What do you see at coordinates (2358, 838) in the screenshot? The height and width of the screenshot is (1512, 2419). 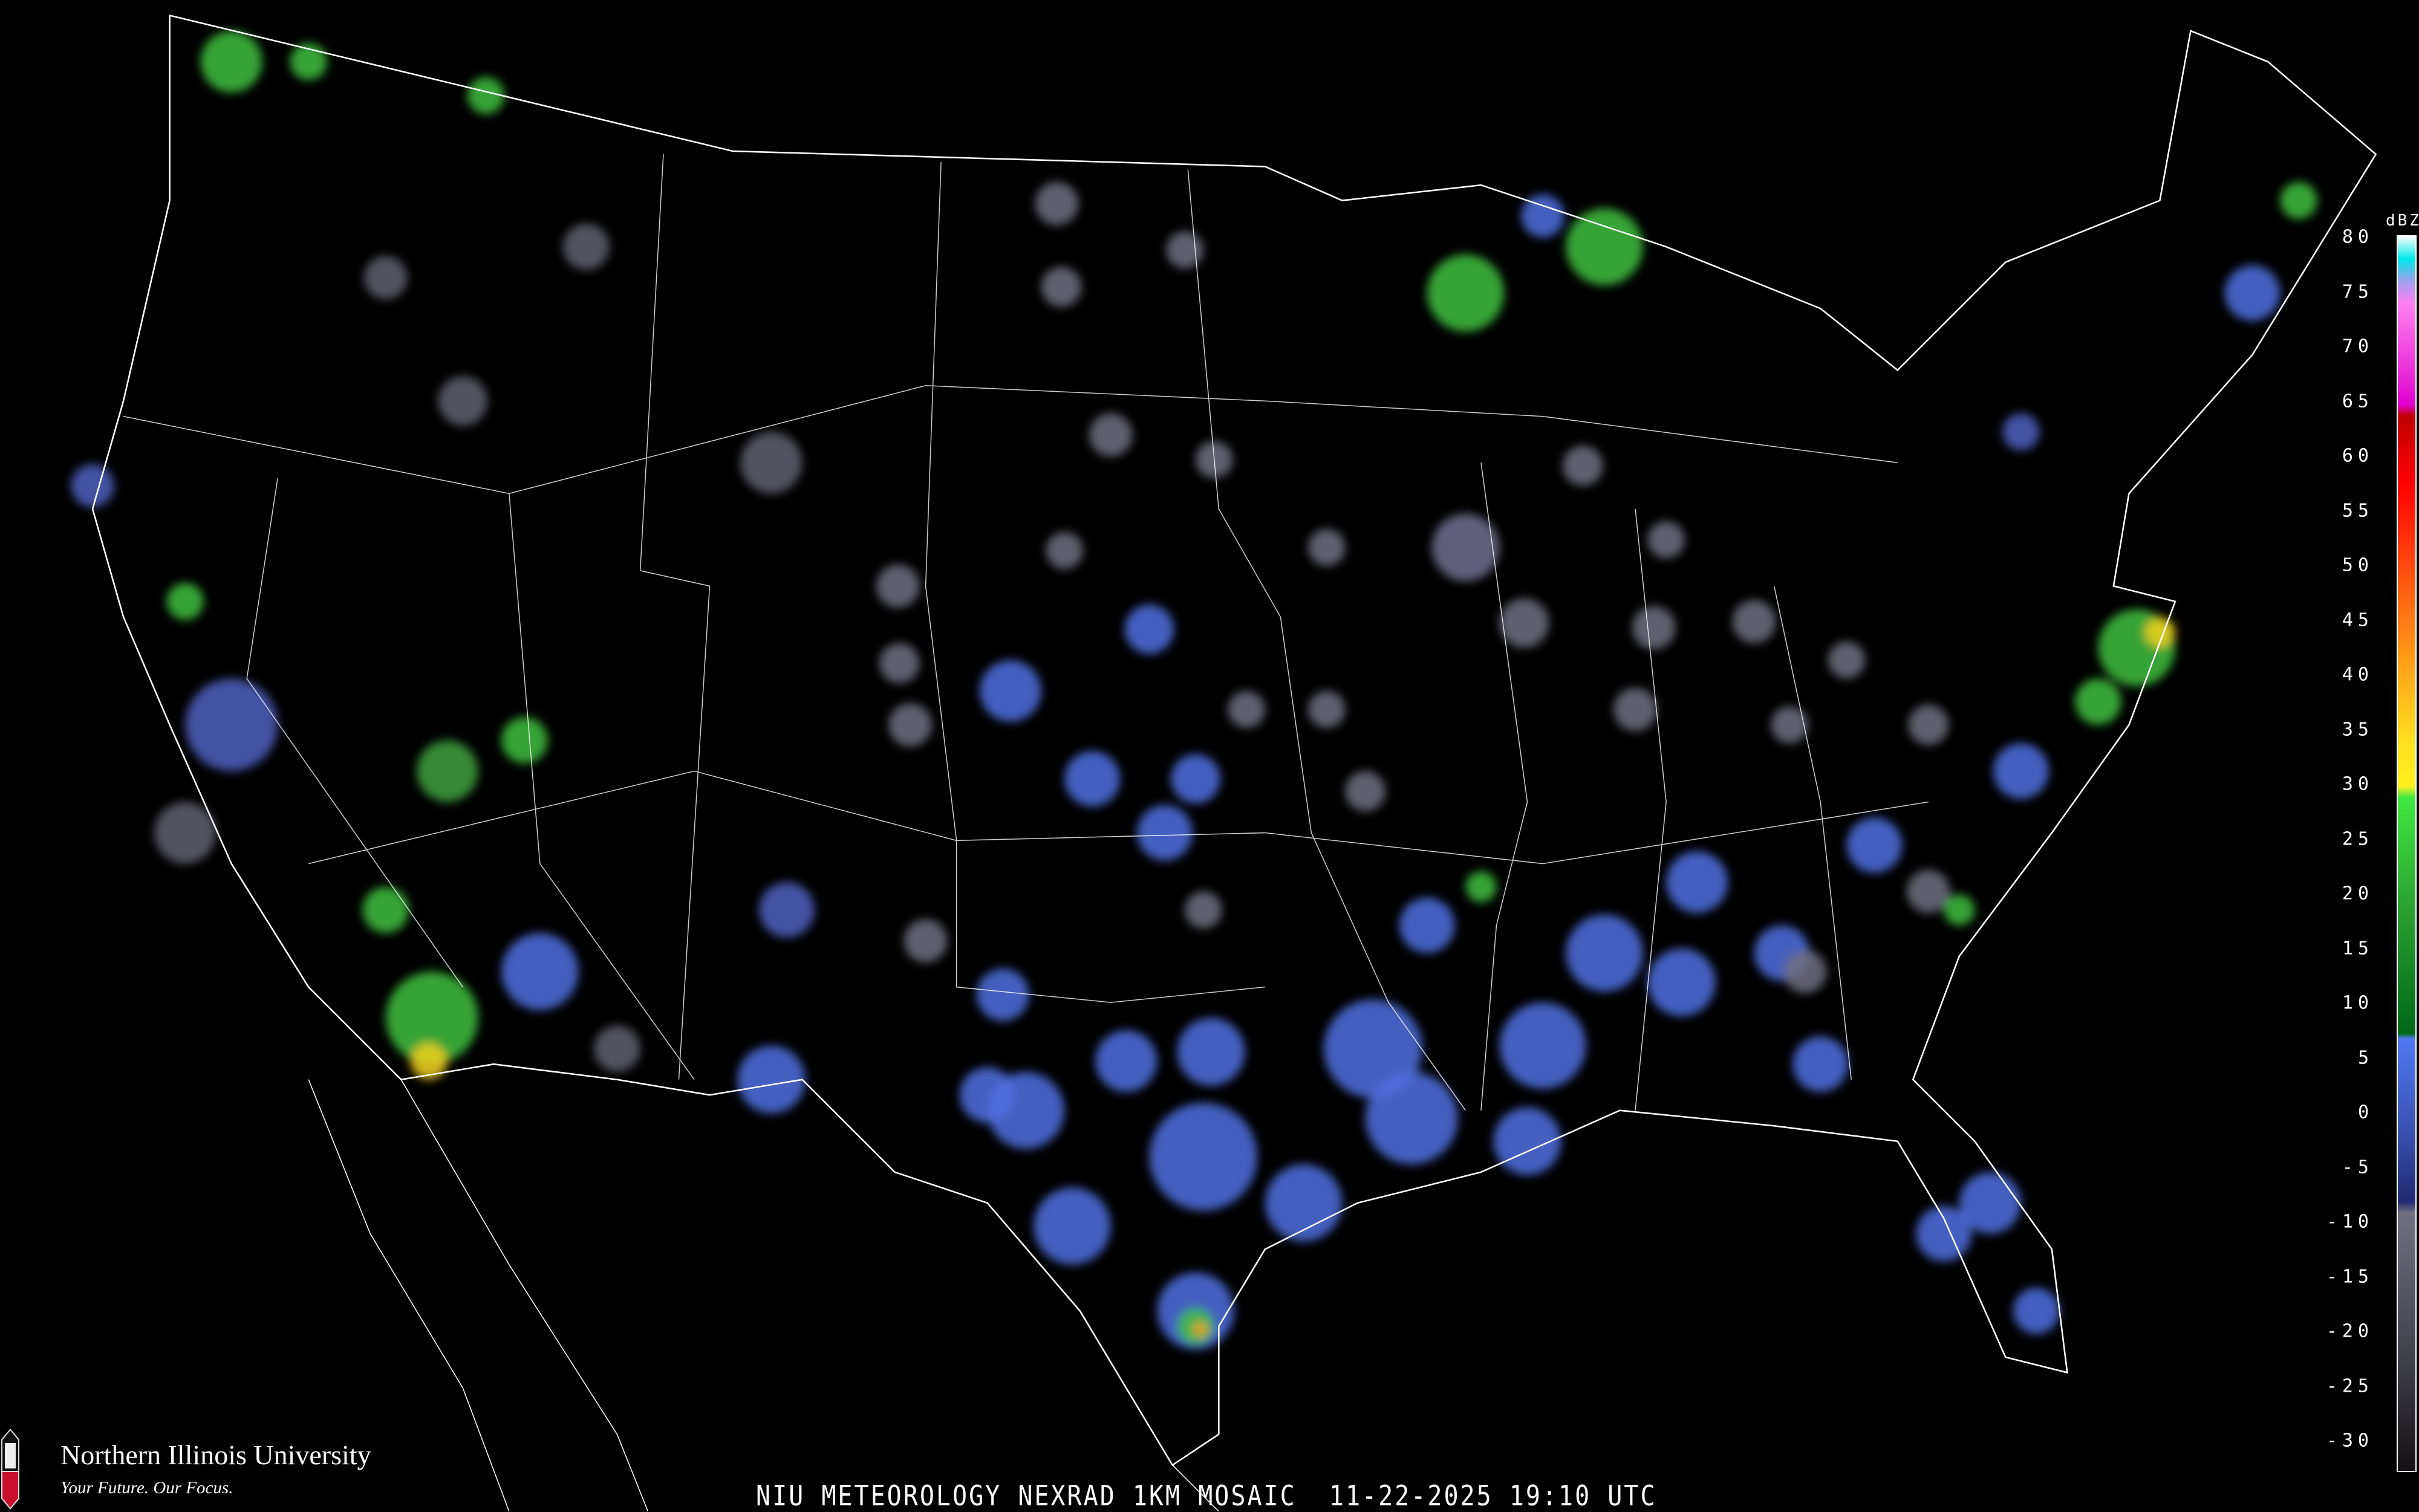 I see `legend-tick-label: 25` at bounding box center [2358, 838].